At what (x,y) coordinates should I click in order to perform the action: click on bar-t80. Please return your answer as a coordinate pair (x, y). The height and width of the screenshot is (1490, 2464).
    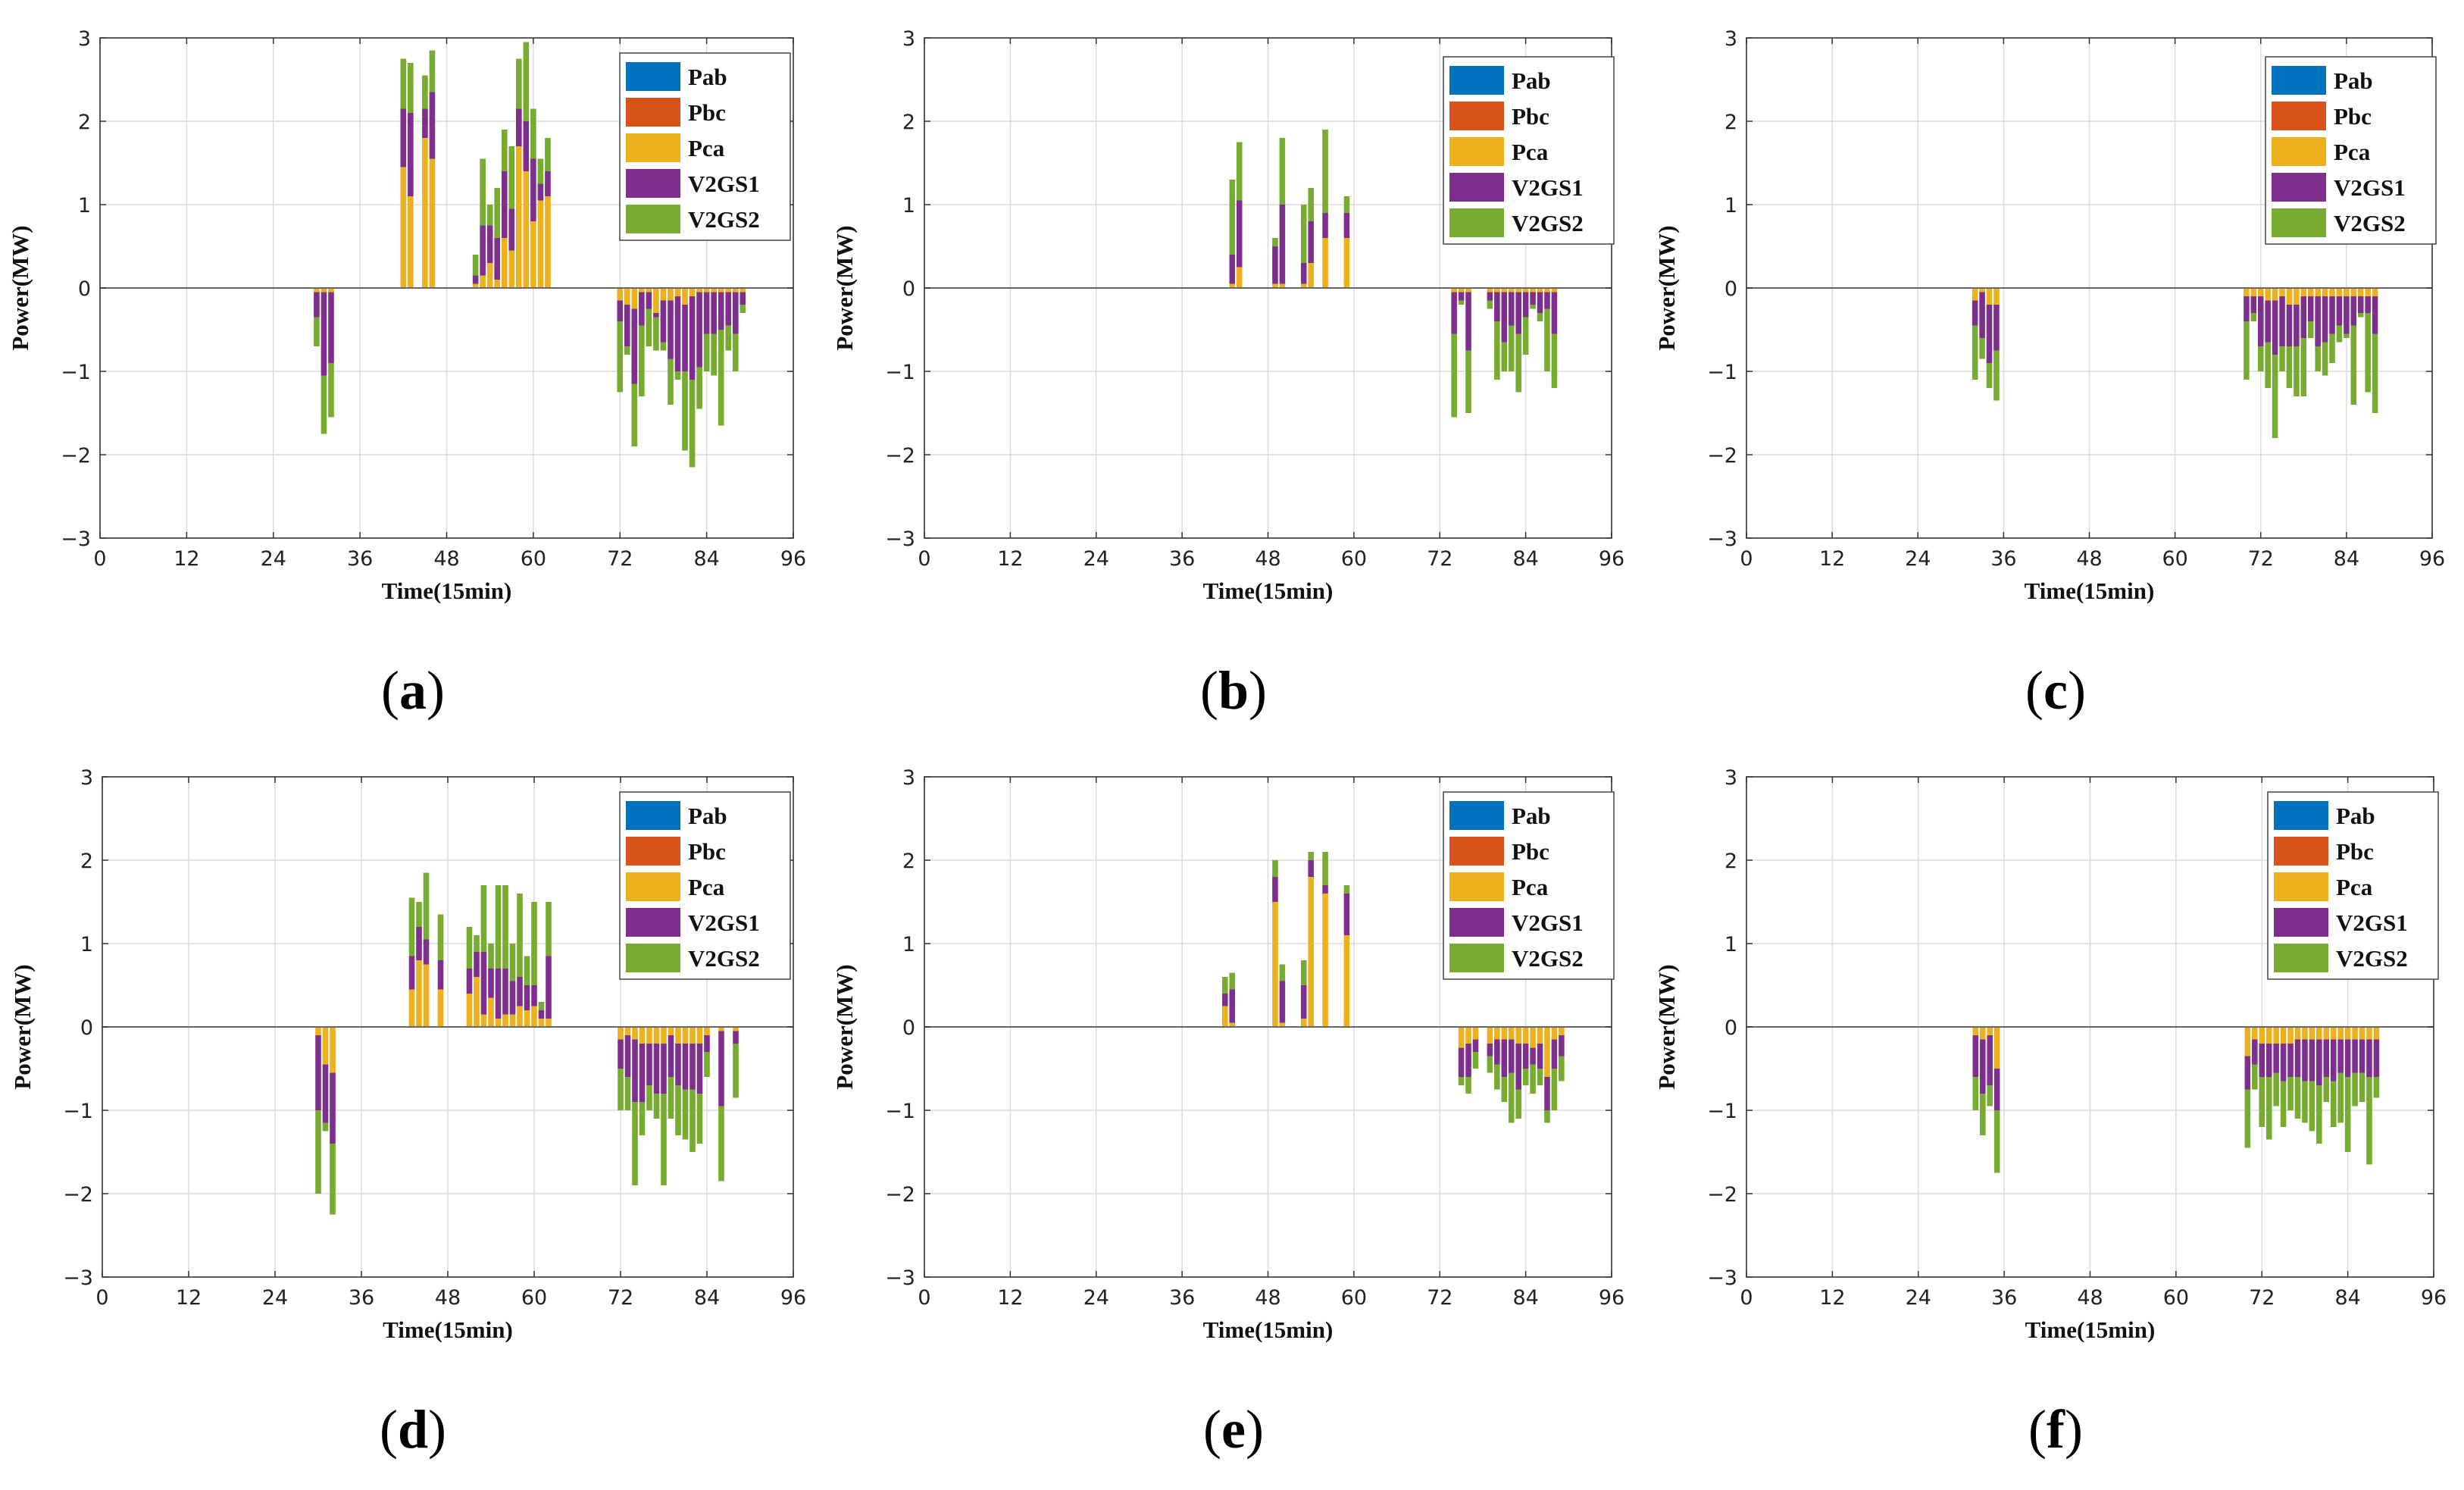
    Looking at the image, I should click on (2319, 1085).